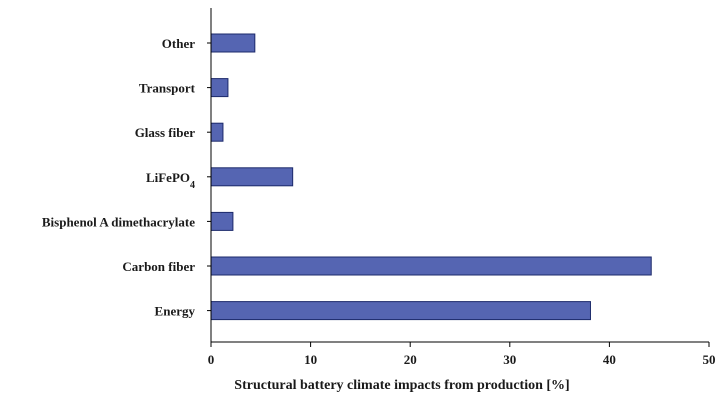 Image resolution: width=719 pixels, height=398 pixels. I want to click on bar-lifepo4, so click(252, 177).